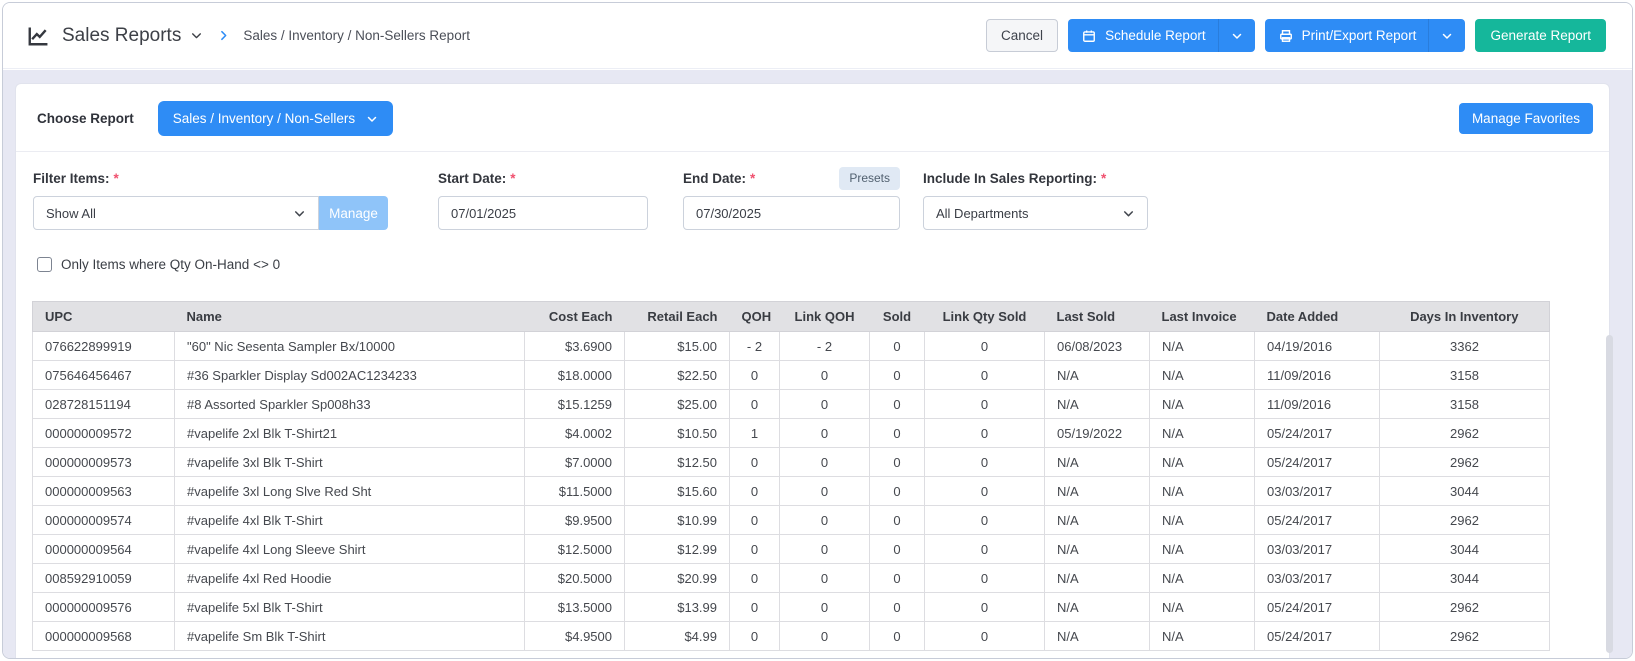 The height and width of the screenshot is (661, 1635). I want to click on start-date-input, so click(543, 213).